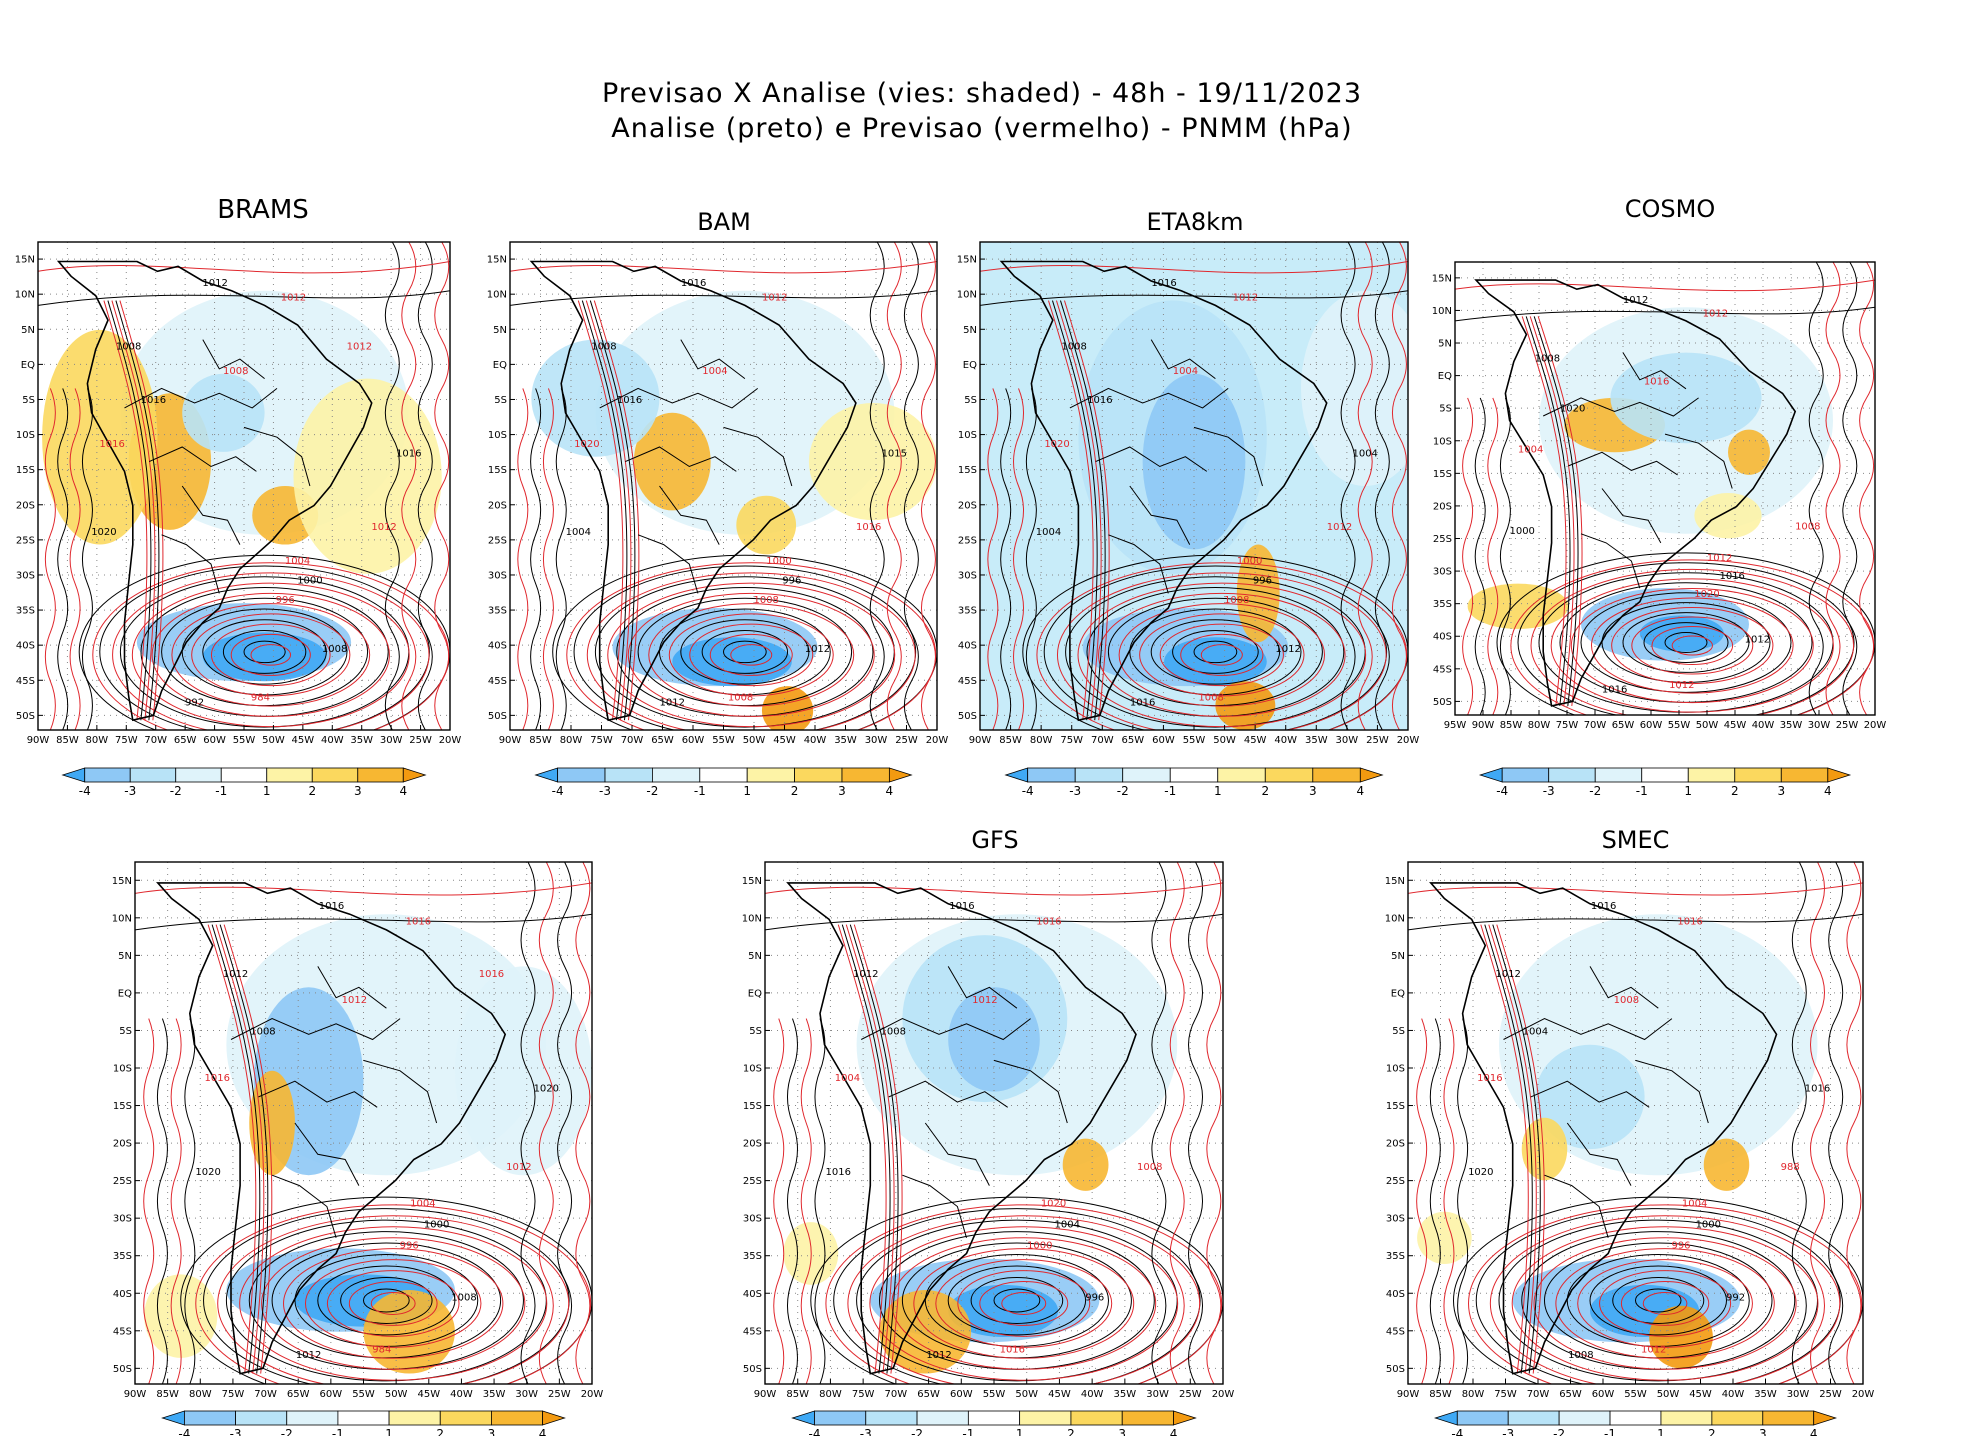 Image resolution: width=1964 pixels, height=1436 pixels. Describe the element at coordinates (967, 575) in the screenshot. I see `lat-tick-label: 30S` at that location.